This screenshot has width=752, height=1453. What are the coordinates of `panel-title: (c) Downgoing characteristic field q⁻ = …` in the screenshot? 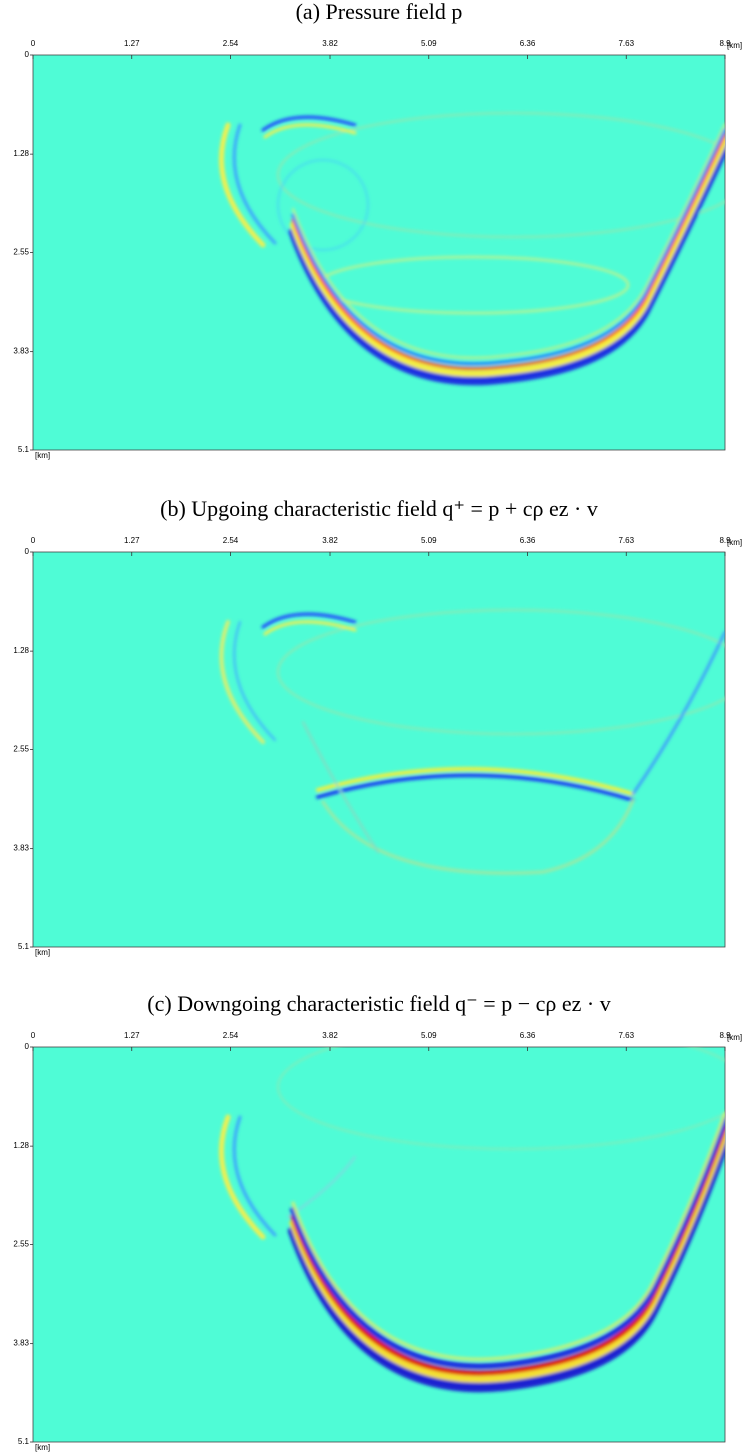 It's located at (378, 1003).